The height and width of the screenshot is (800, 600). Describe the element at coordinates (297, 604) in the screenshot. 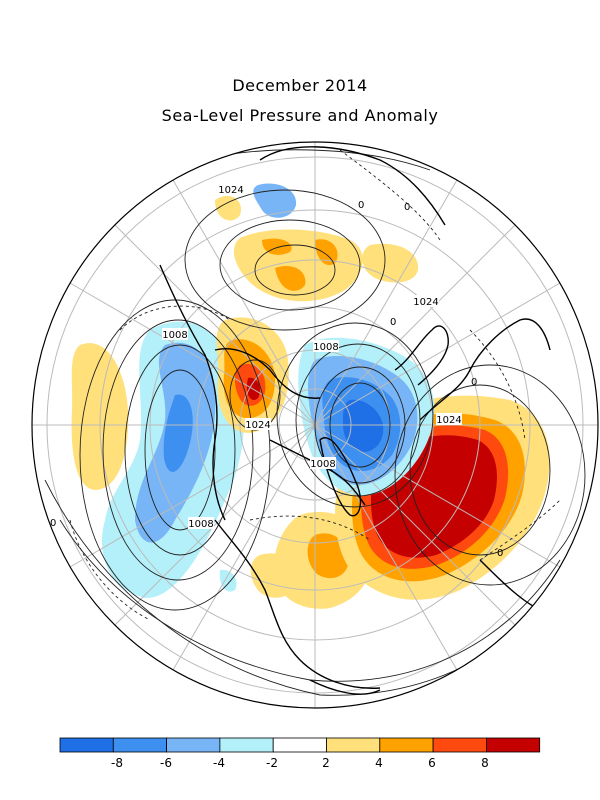

I see `coast-north-america` at that location.